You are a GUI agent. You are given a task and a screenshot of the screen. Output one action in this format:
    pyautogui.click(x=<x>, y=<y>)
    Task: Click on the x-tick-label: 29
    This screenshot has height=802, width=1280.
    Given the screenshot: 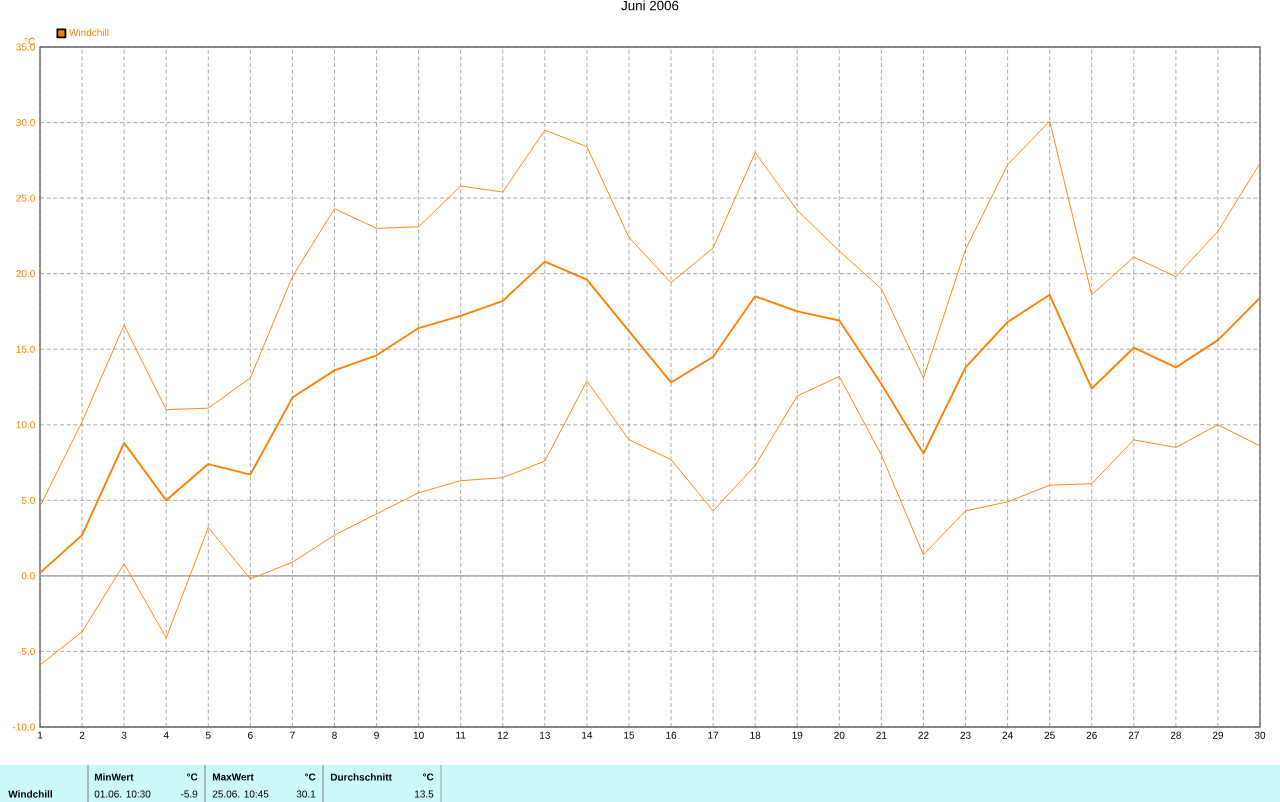 What is the action you would take?
    pyautogui.click(x=1218, y=735)
    